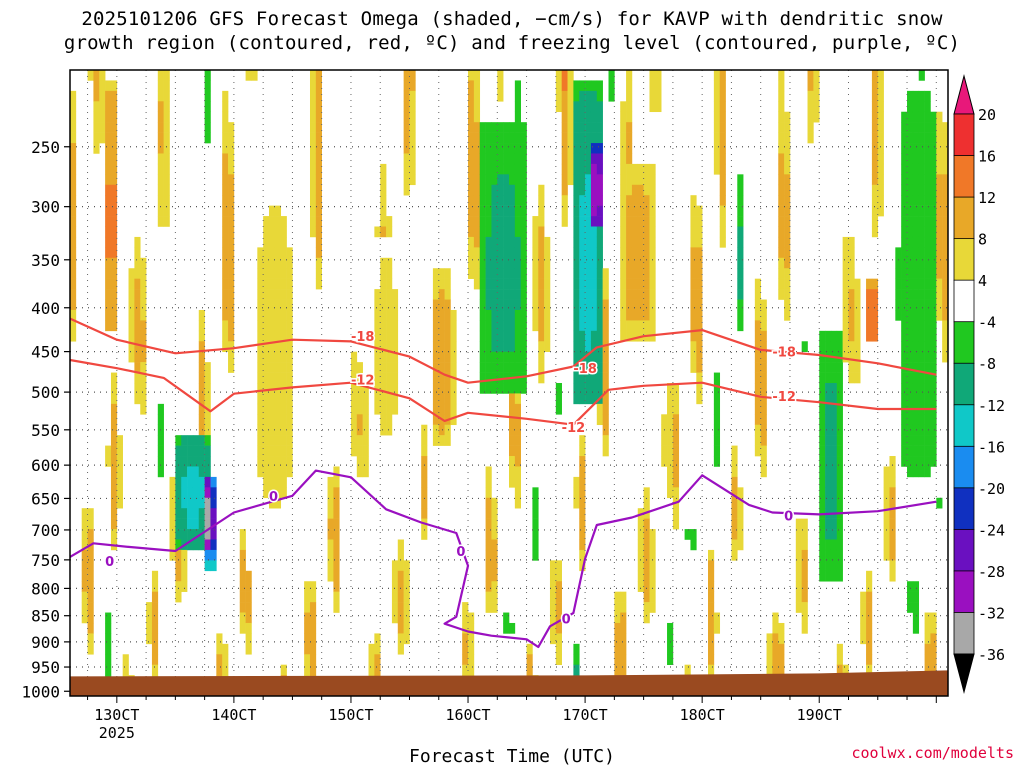  I want to click on y-tick-label: 650, so click(45, 498).